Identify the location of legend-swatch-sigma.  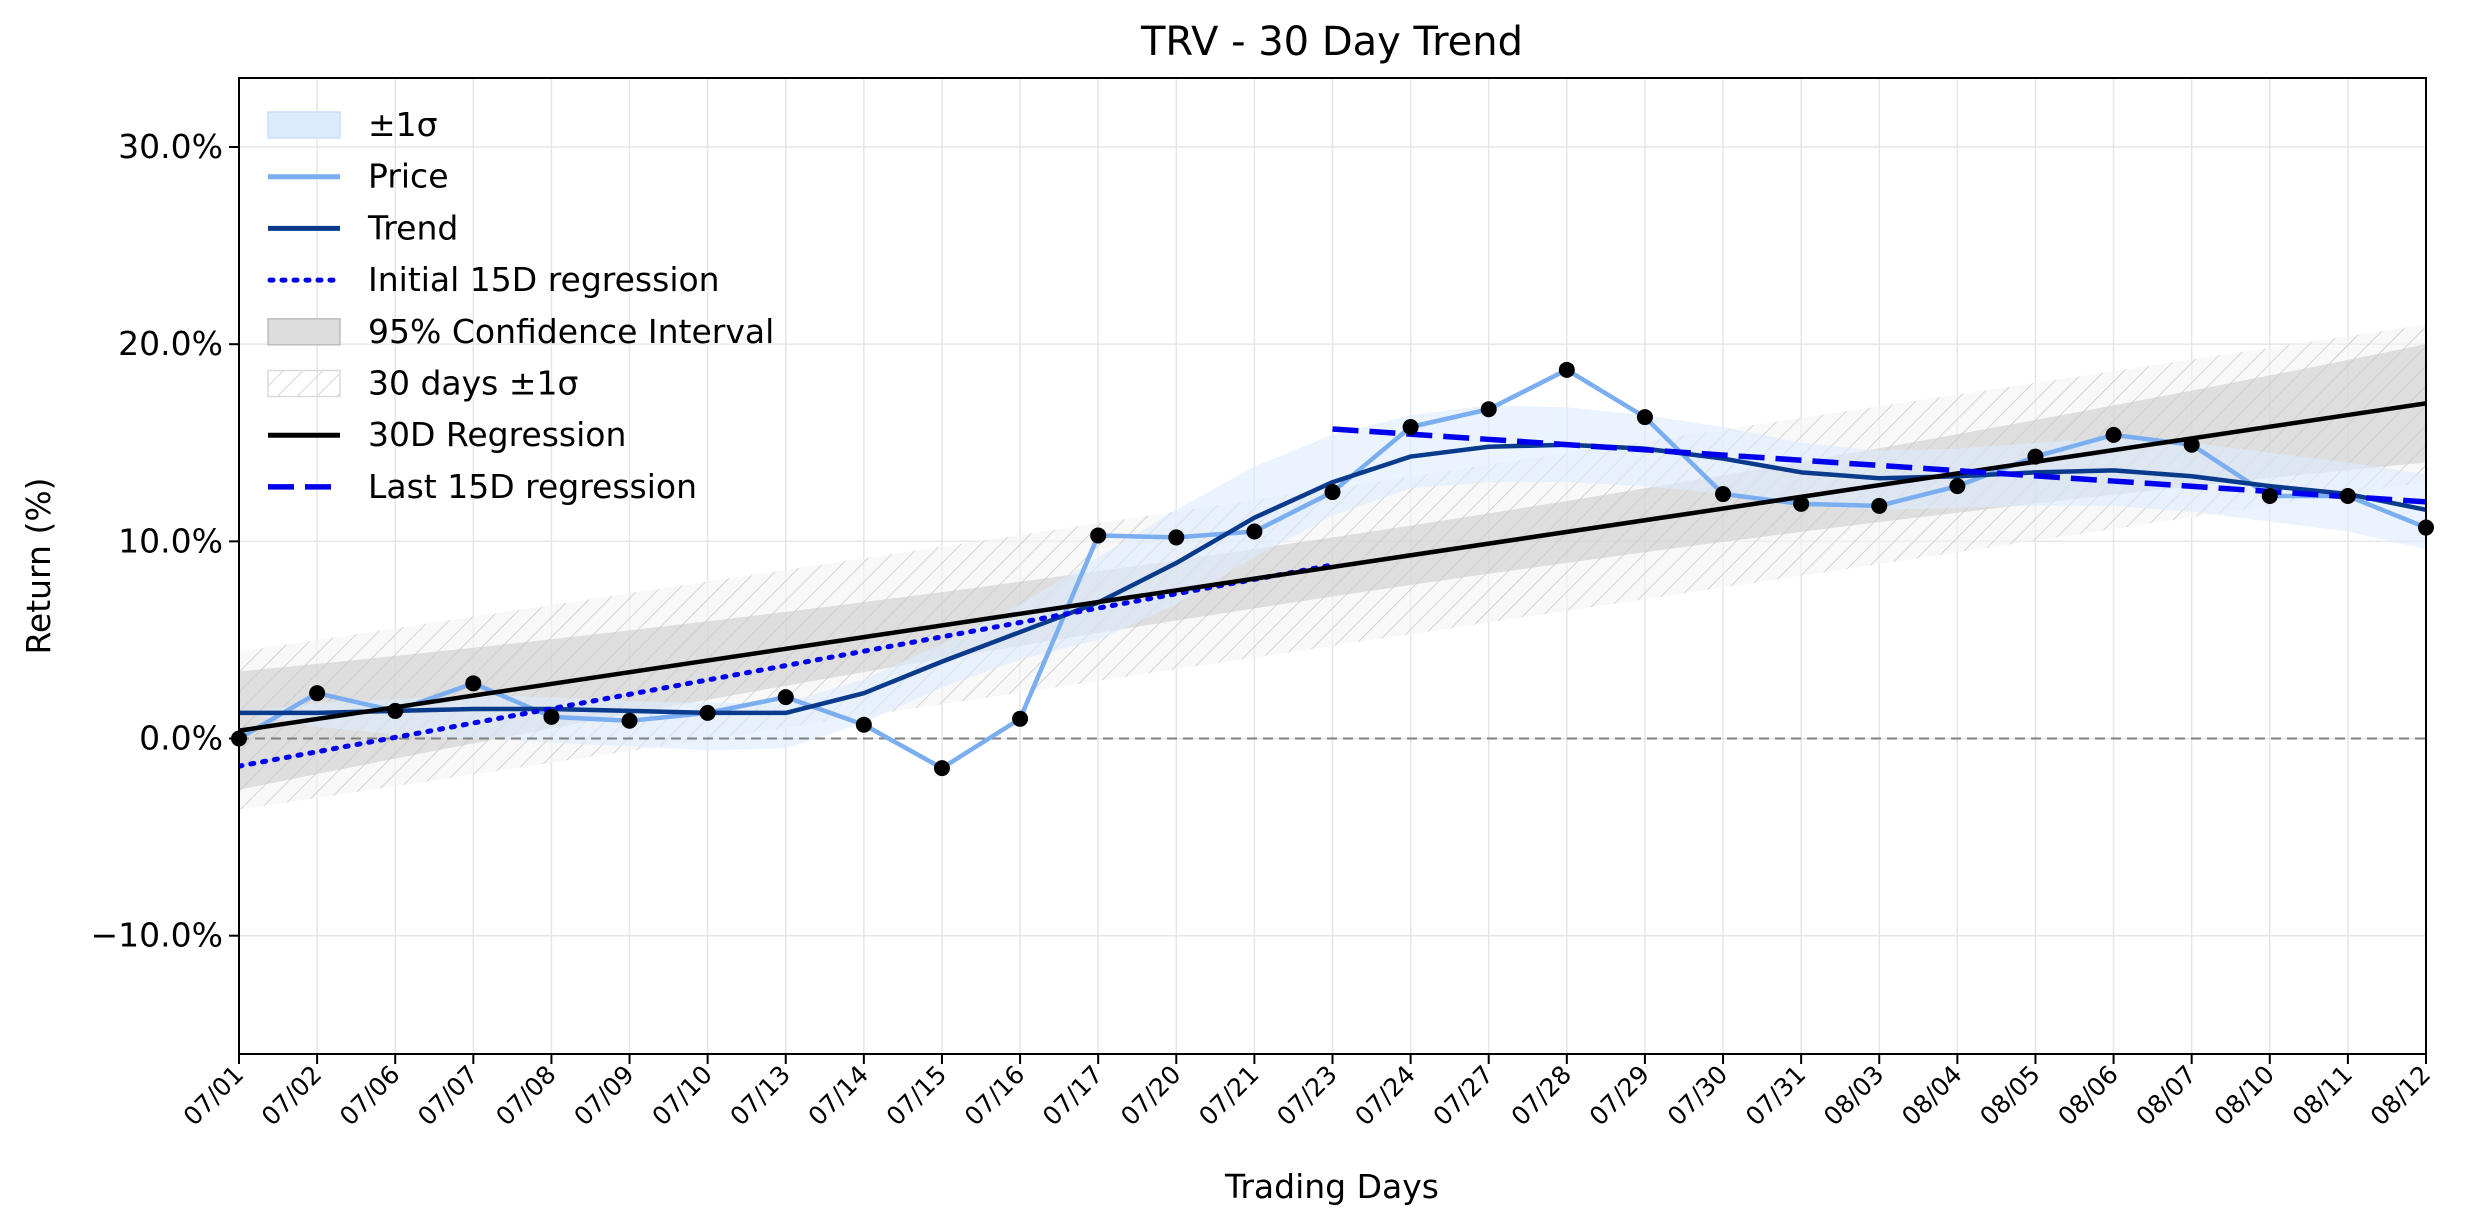
(304, 125).